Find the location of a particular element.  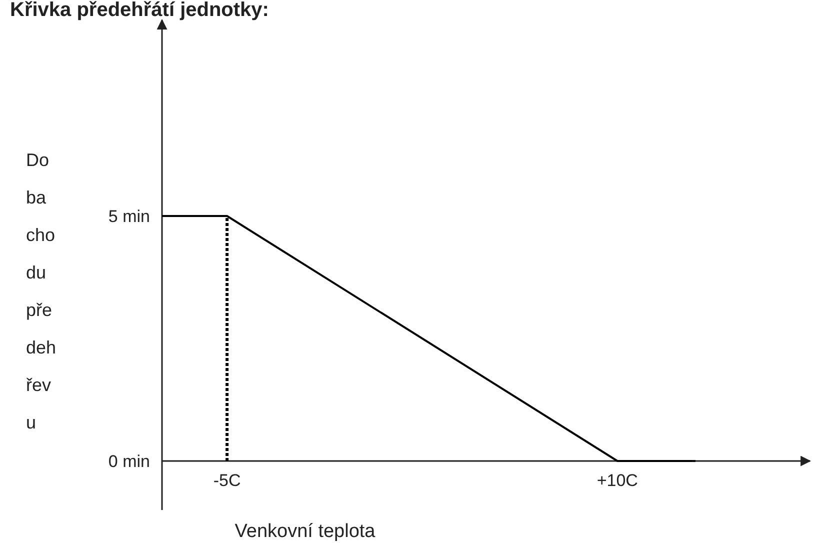

y-tick-label: 5 min is located at coordinates (129, 216).